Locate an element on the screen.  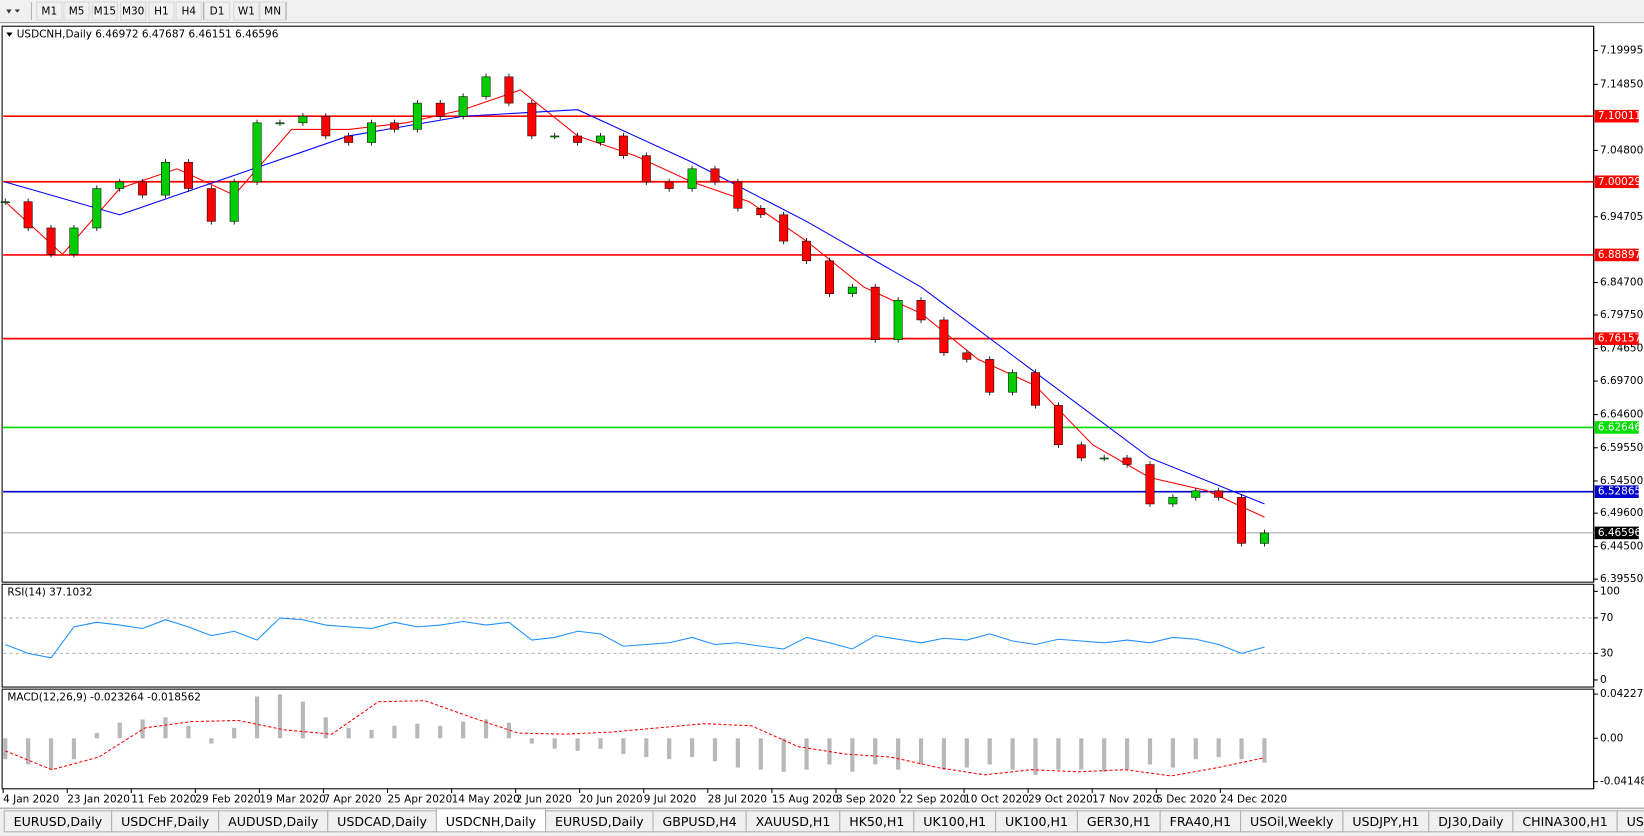
panel-frame is located at coordinates (798, 635).